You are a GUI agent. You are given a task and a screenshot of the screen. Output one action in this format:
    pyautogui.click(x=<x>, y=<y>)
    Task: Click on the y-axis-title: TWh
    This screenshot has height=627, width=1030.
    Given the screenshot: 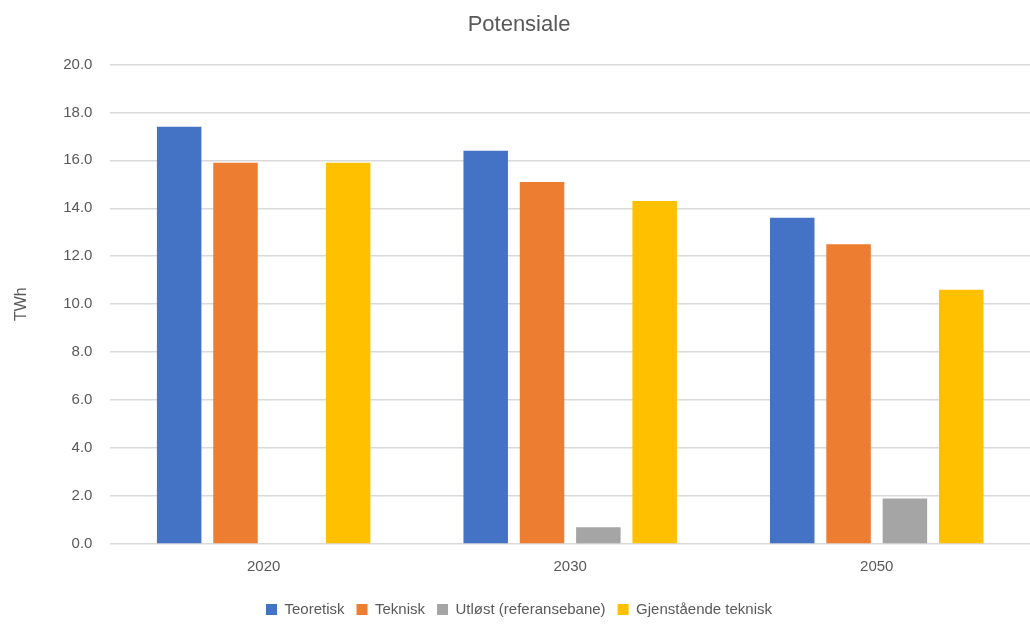 What is the action you would take?
    pyautogui.click(x=21, y=304)
    